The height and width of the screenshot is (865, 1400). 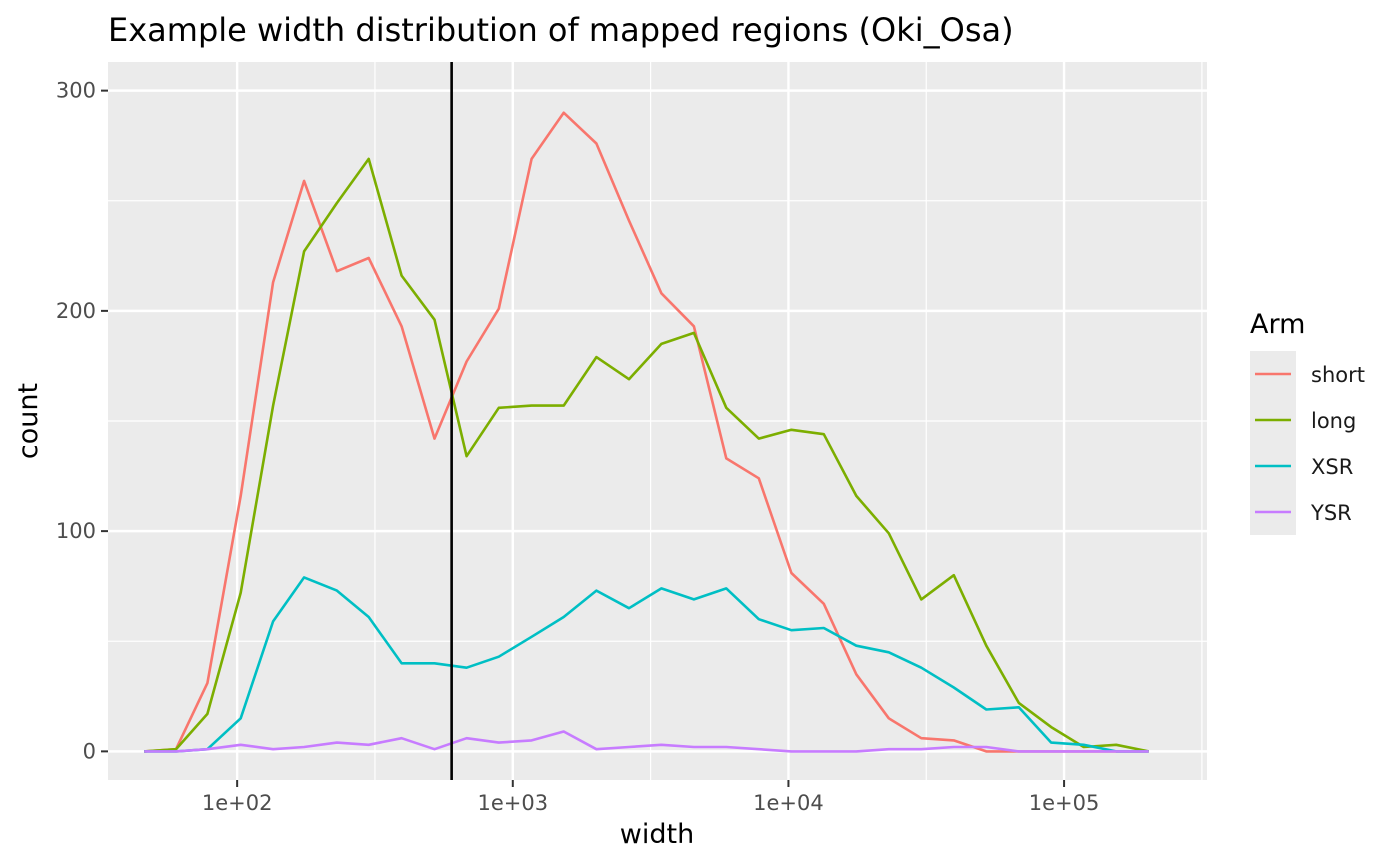 What do you see at coordinates (89, 751) in the screenshot?
I see `y-tick-label: 0` at bounding box center [89, 751].